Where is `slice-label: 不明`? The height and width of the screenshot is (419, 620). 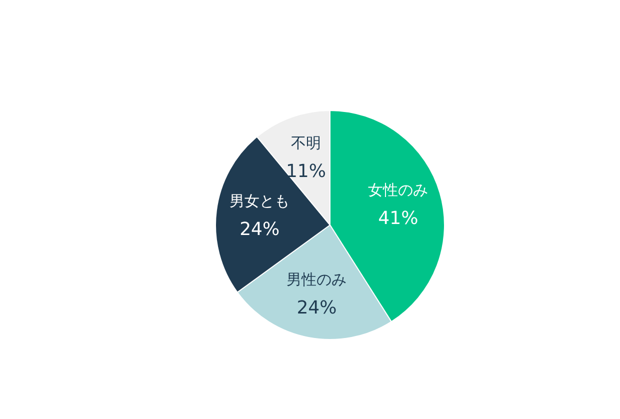 slice-label: 不明 is located at coordinates (305, 143).